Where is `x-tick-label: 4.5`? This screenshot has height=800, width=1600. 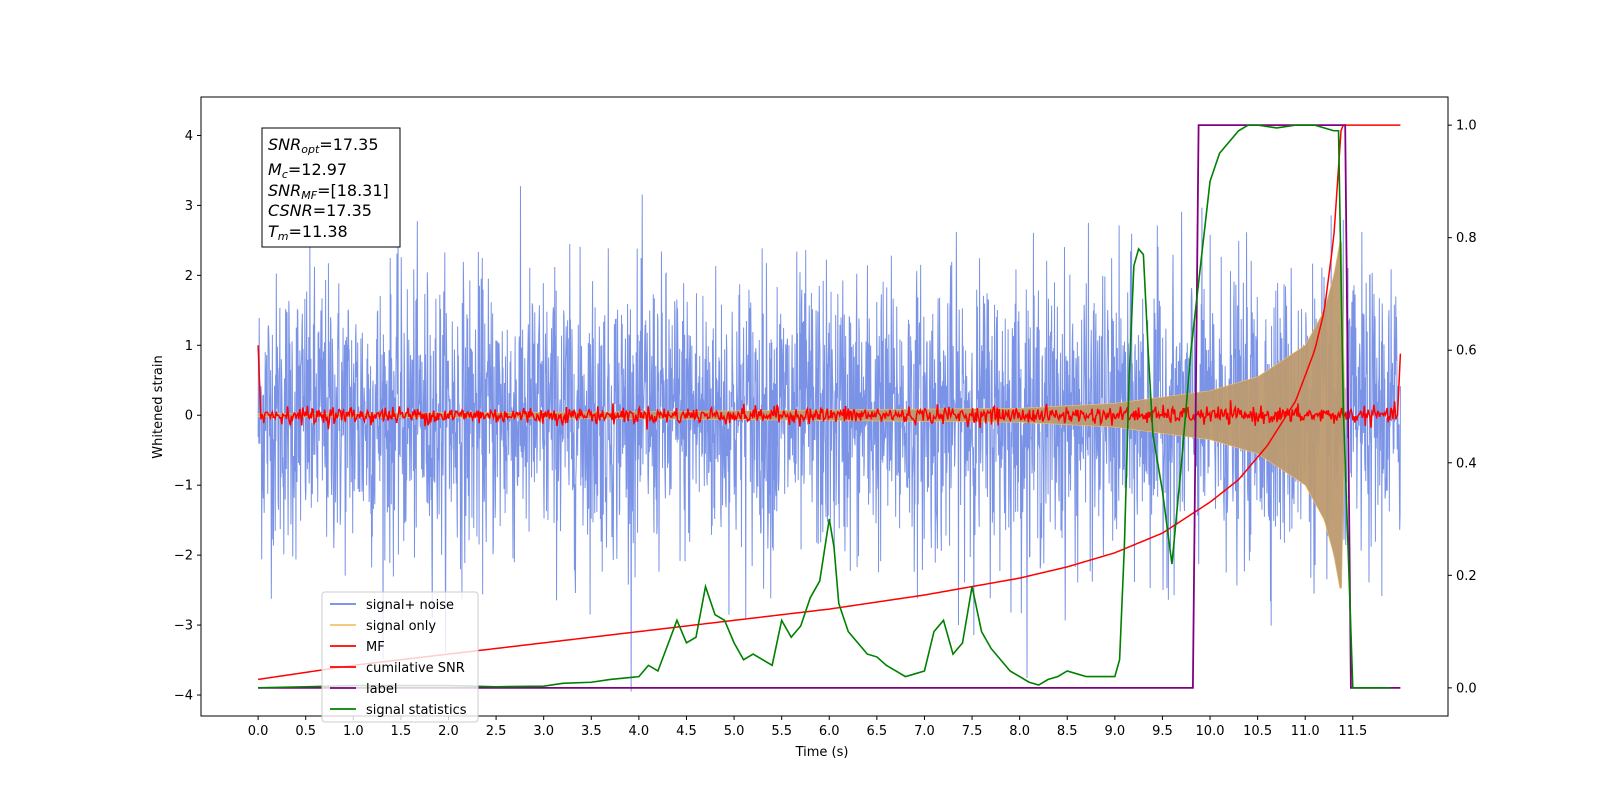 x-tick-label: 4.5 is located at coordinates (686, 731).